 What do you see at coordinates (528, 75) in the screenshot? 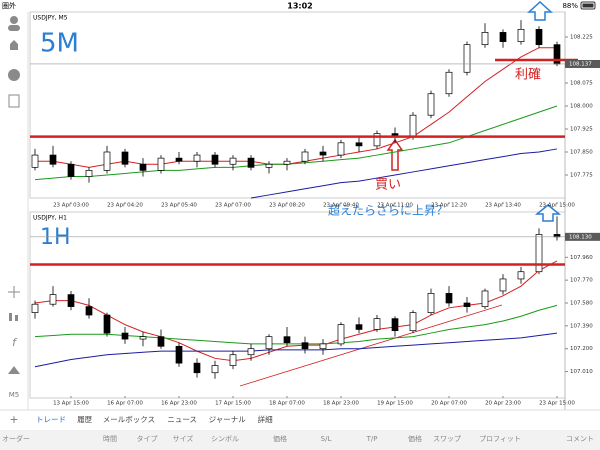
I see `note-take-profit: 利確` at bounding box center [528, 75].